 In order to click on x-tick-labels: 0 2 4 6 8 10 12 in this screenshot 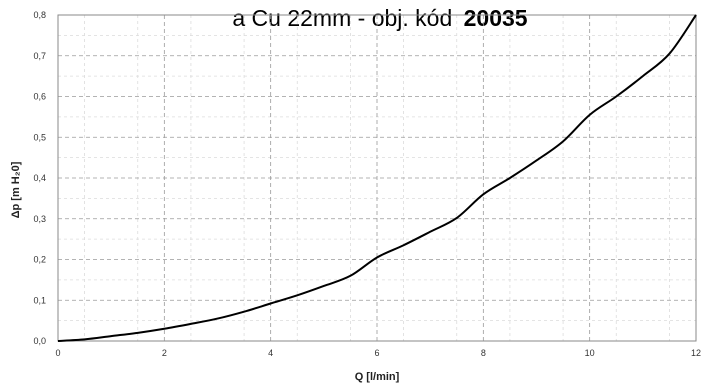, I will do `click(378, 353)`.